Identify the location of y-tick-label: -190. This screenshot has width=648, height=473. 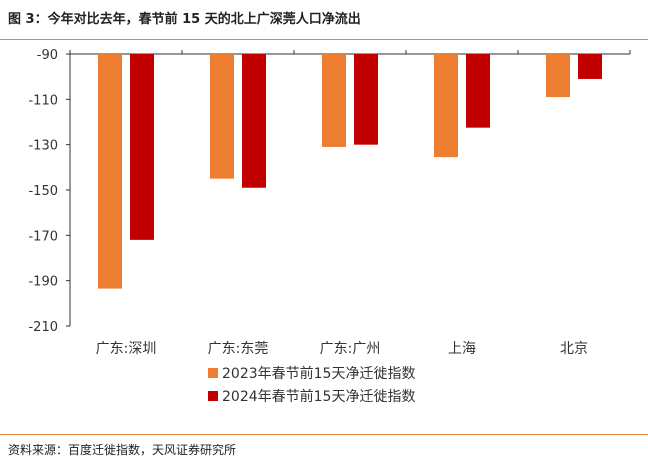
(43, 282).